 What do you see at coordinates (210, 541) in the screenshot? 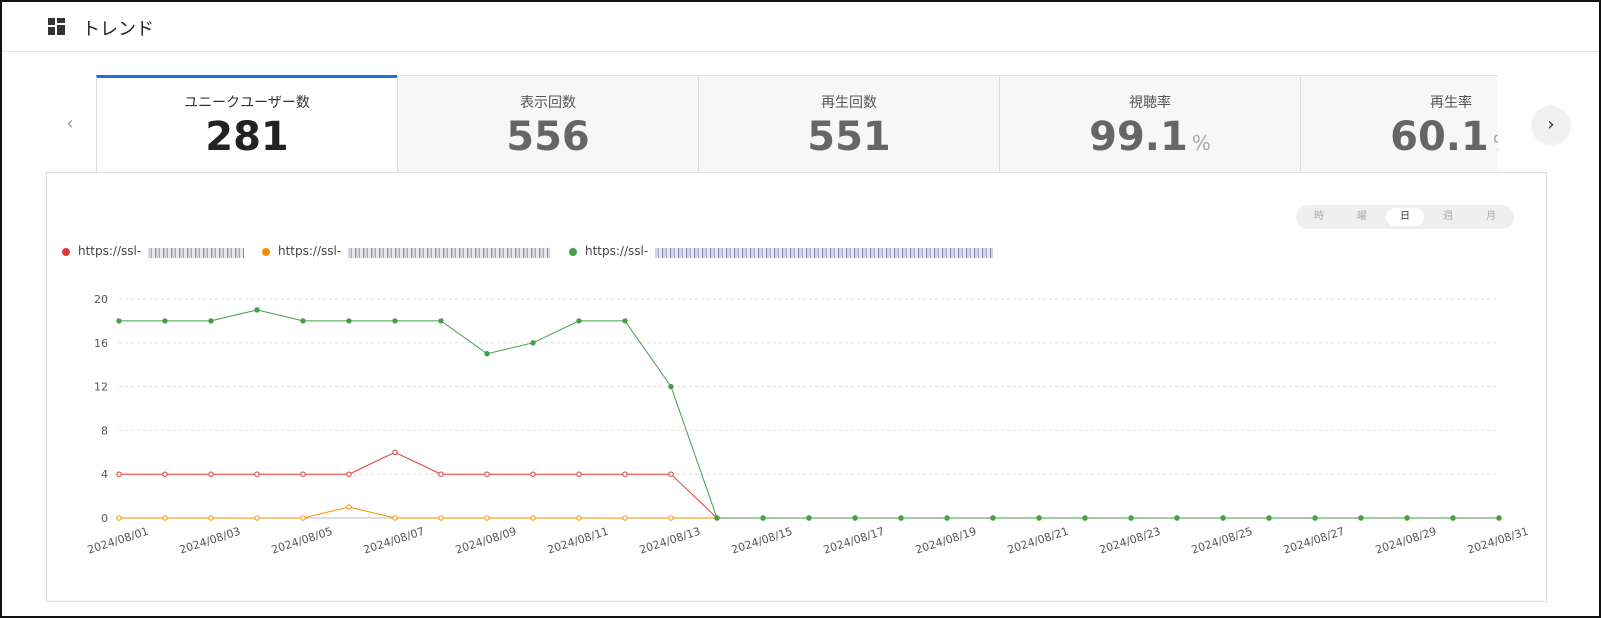
I see `x-tick-label: 2024/08/03` at bounding box center [210, 541].